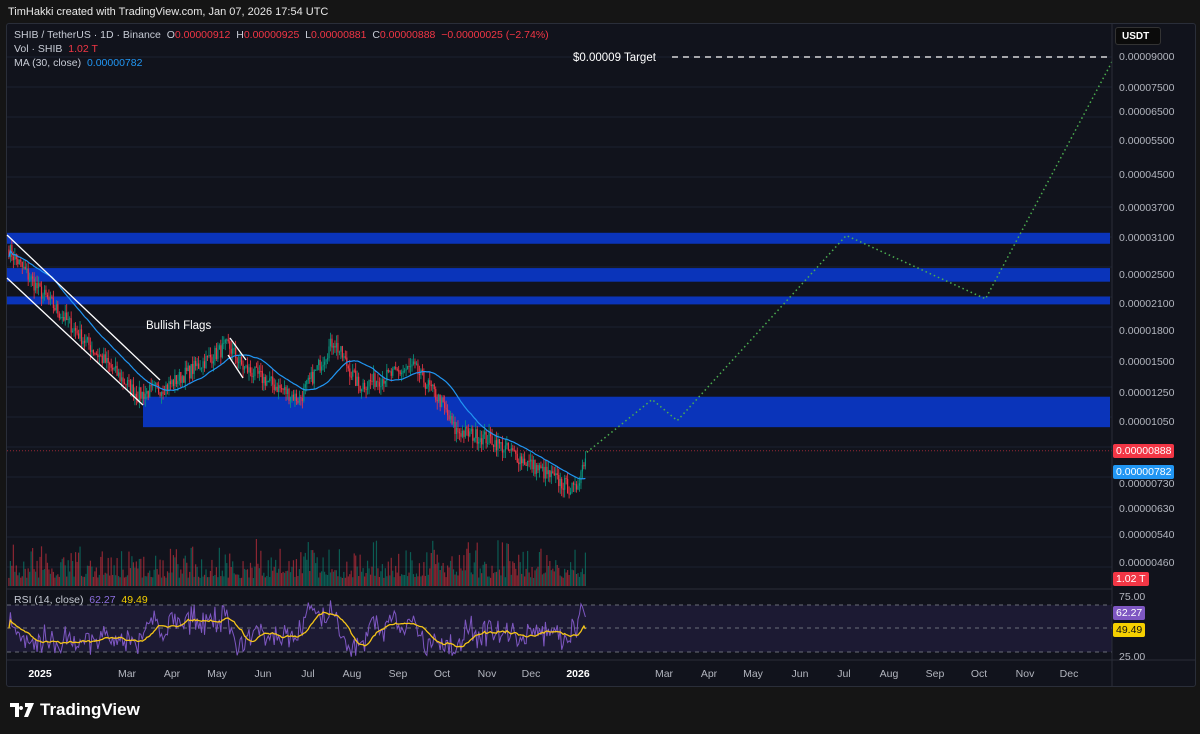 The width and height of the screenshot is (1200, 734). Describe the element at coordinates (844, 674) in the screenshot. I see `time-axis-label: Jul` at that location.